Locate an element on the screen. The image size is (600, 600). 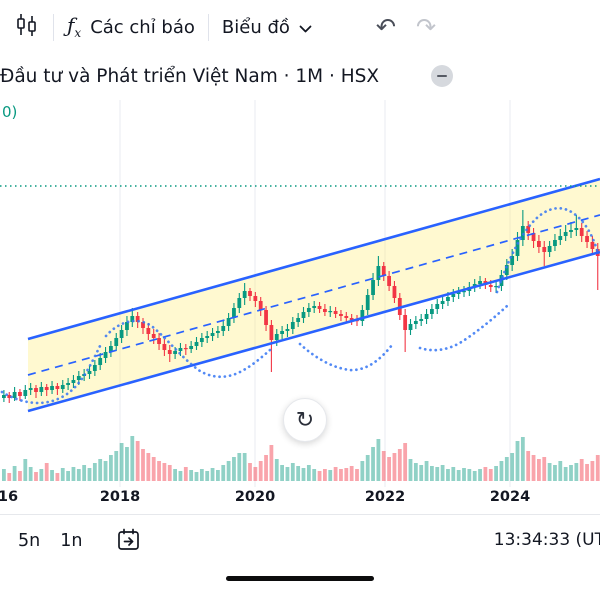
collapse-legend-button is located at coordinates (442, 76).